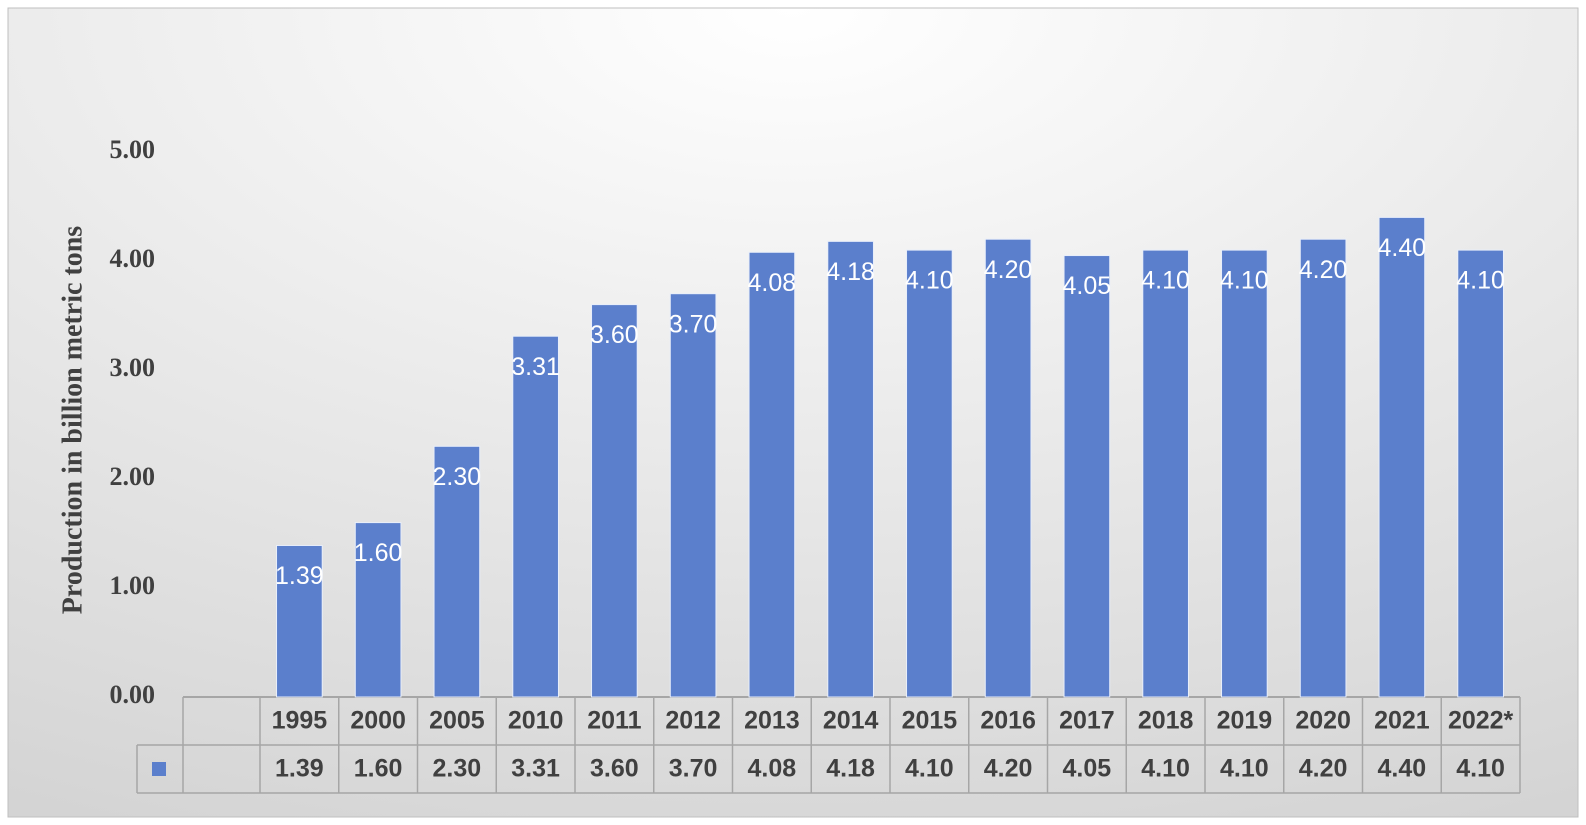 Image resolution: width=1586 pixels, height=825 pixels. Describe the element at coordinates (1323, 721) in the screenshot. I see `x-tick-label: 2020` at that location.